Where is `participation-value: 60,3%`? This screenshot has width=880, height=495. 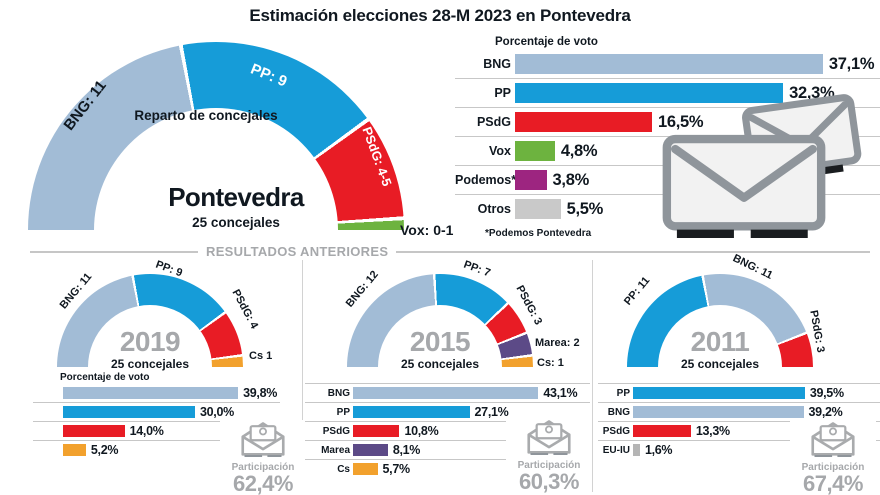
participation-value: 60,3% is located at coordinates (549, 481).